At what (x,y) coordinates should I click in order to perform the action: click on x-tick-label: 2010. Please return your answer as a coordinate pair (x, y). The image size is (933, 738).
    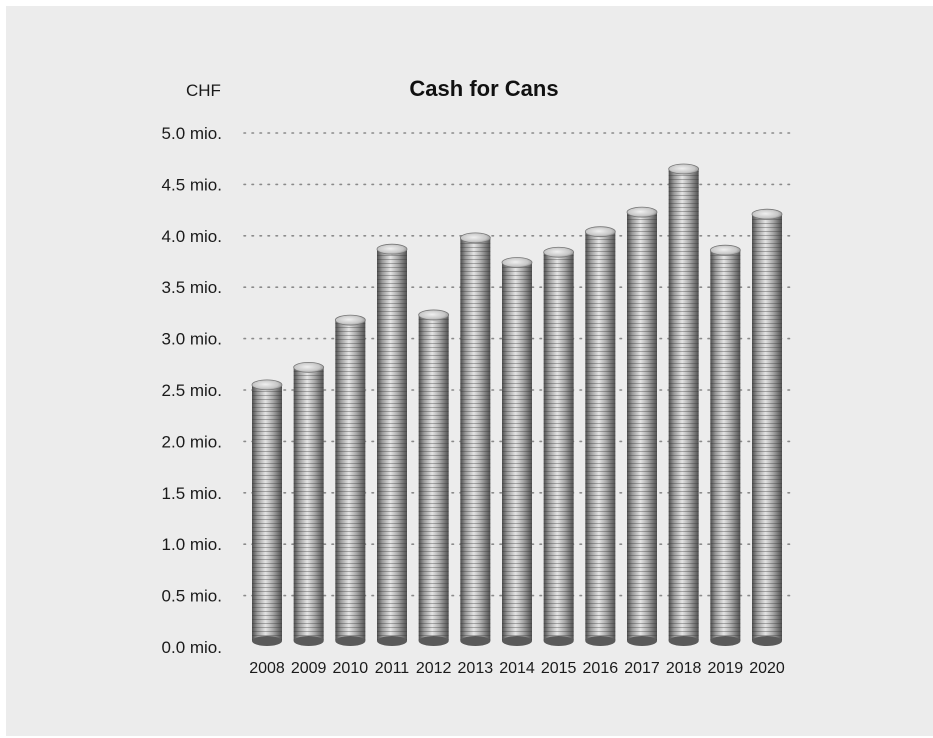
    Looking at the image, I should click on (351, 668).